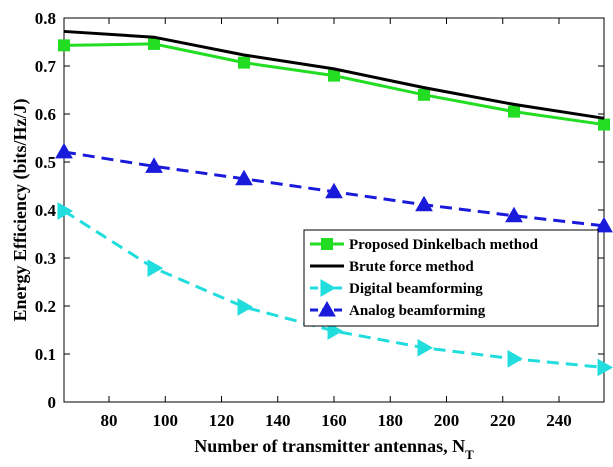 This screenshot has height=467, width=613. Describe the element at coordinates (559, 420) in the screenshot. I see `x-tick-label: 240` at that location.